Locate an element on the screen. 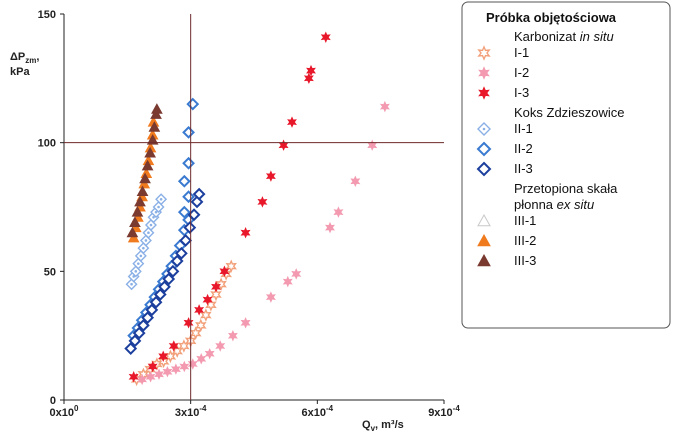  x-tick-label: 3x10⁻⁴ is located at coordinates (191, 411).